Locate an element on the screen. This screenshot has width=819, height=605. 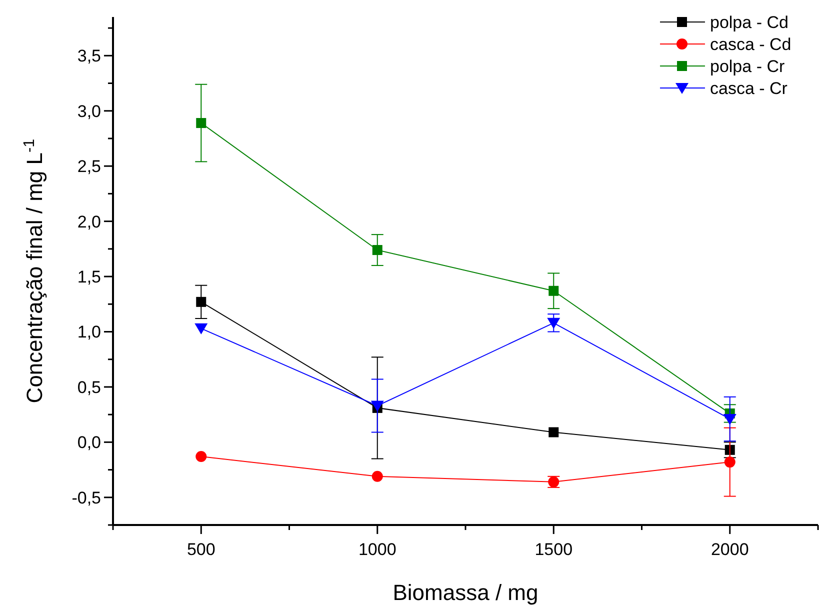
x-tick-label: 2000 is located at coordinates (729, 549).